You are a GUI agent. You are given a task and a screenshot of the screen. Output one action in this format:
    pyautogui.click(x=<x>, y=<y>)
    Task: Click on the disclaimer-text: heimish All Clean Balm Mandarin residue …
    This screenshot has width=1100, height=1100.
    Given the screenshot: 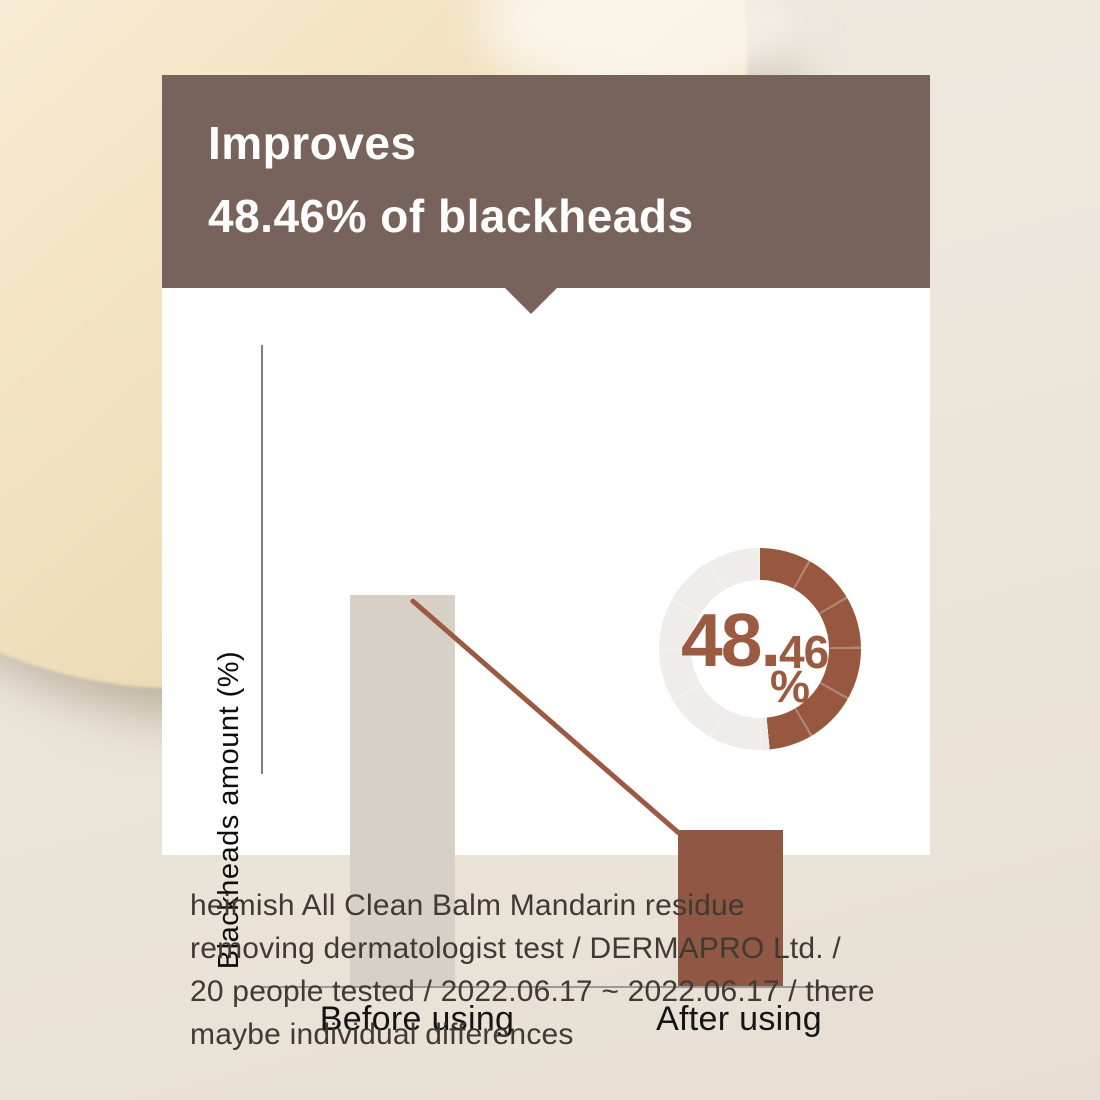 What is the action you would take?
    pyautogui.click(x=560, y=970)
    